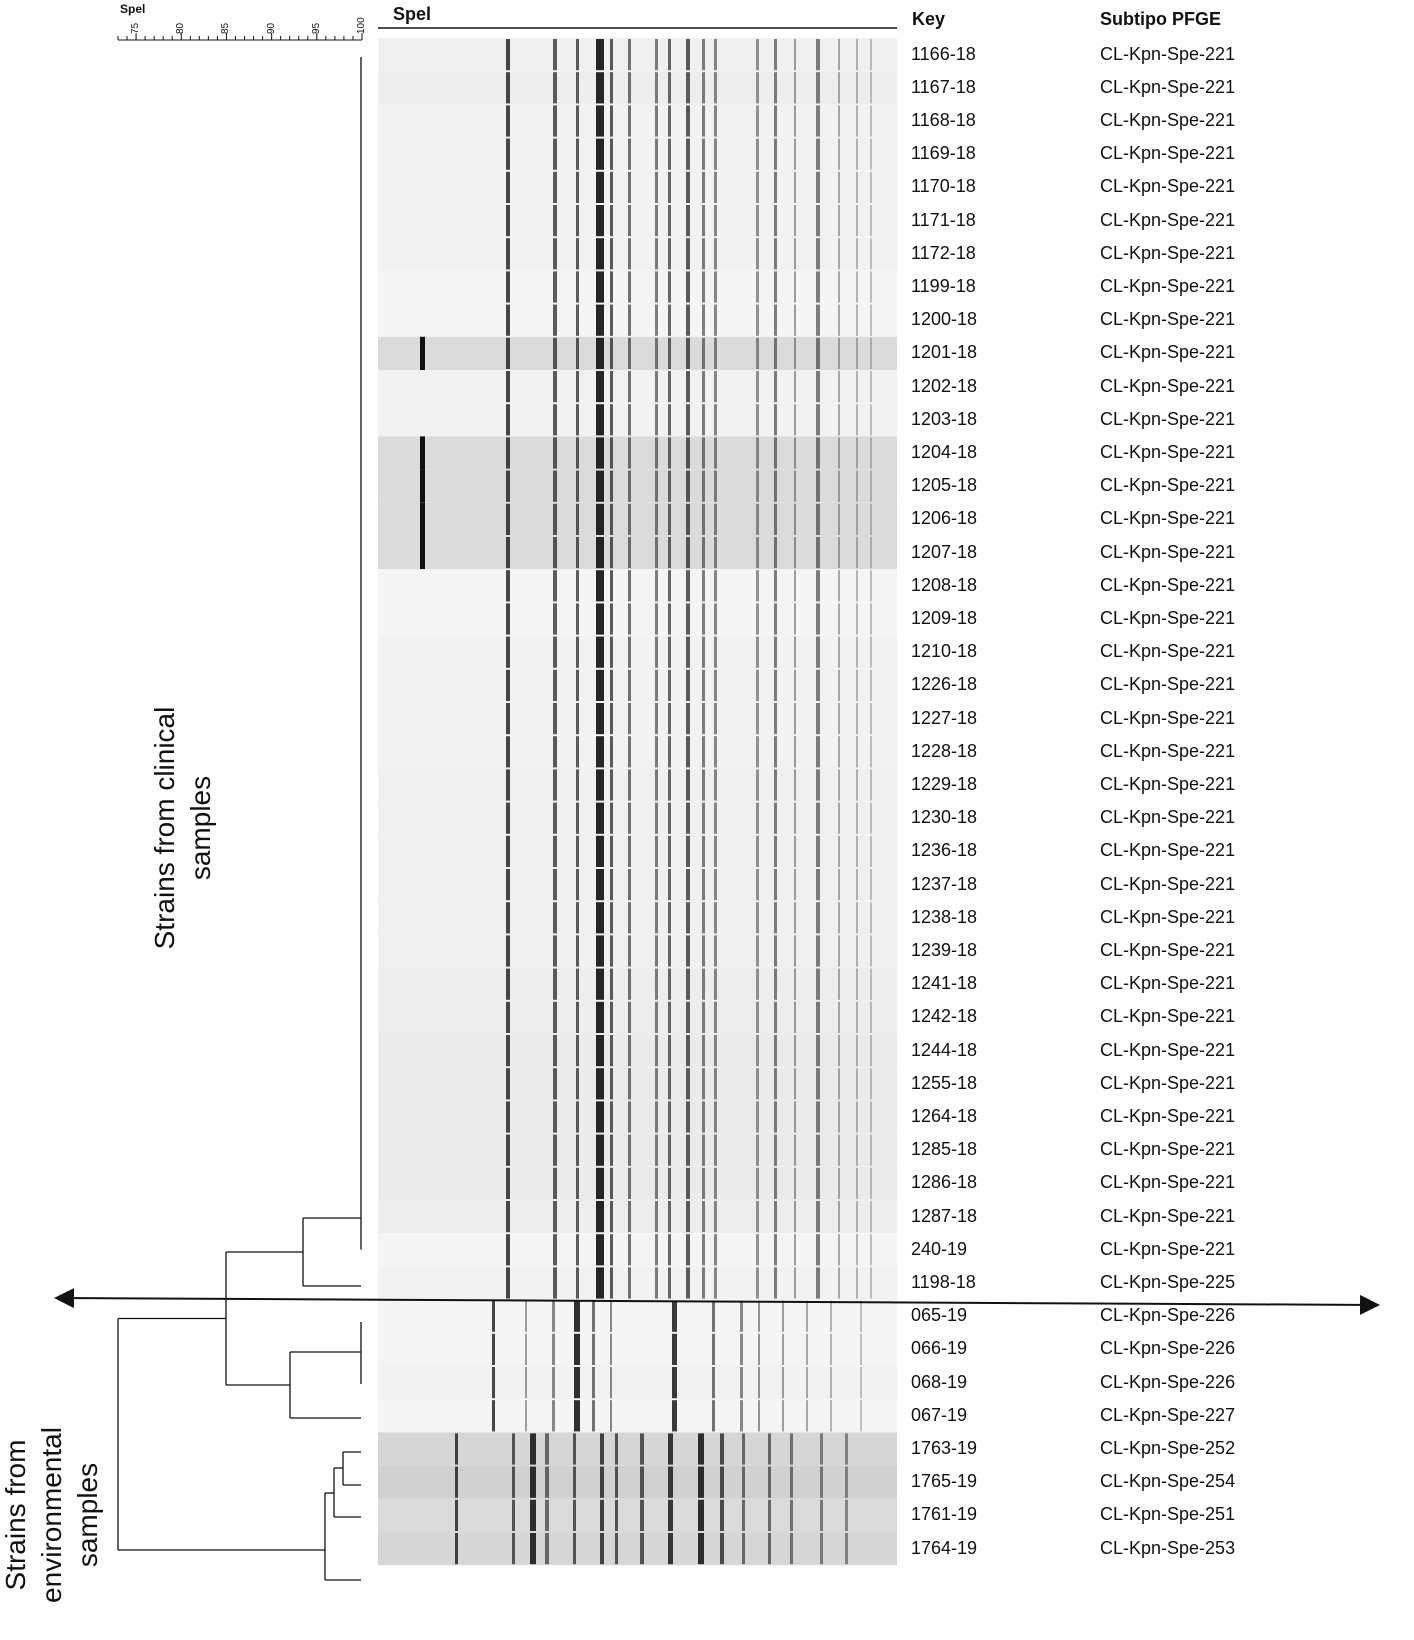 The height and width of the screenshot is (1640, 1414). I want to click on gel-well-band, so click(422, 486).